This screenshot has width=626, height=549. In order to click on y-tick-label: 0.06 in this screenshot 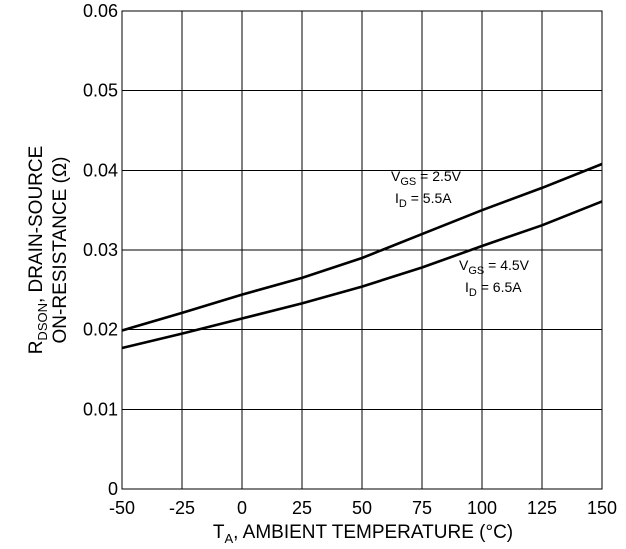, I will do `click(100, 11)`.